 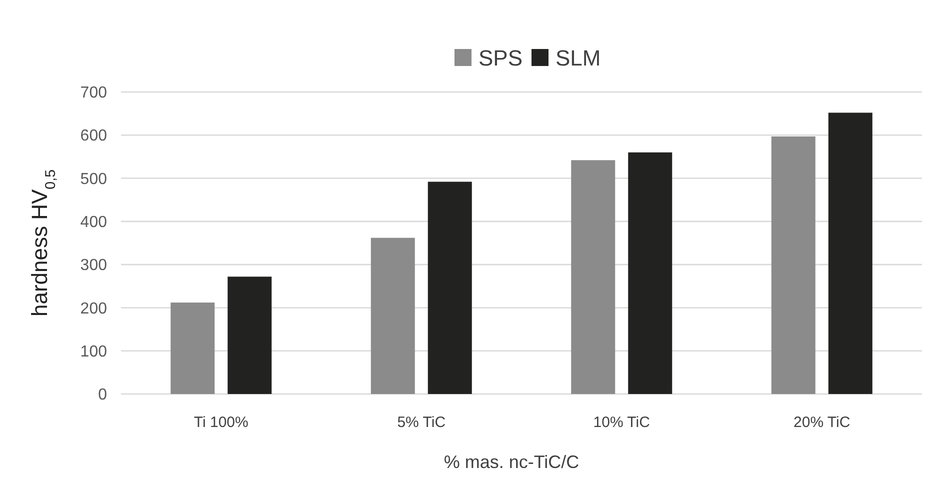 I want to click on y-tick-label: 0, so click(x=103, y=395).